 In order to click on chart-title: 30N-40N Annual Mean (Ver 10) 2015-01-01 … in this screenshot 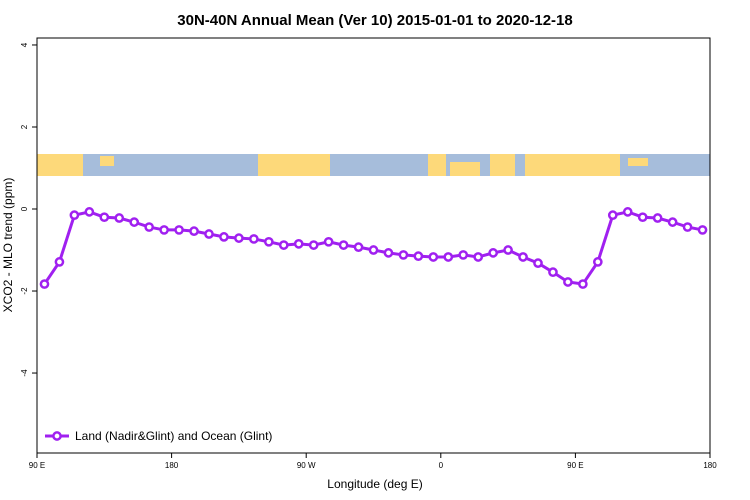, I will do `click(374, 20)`.